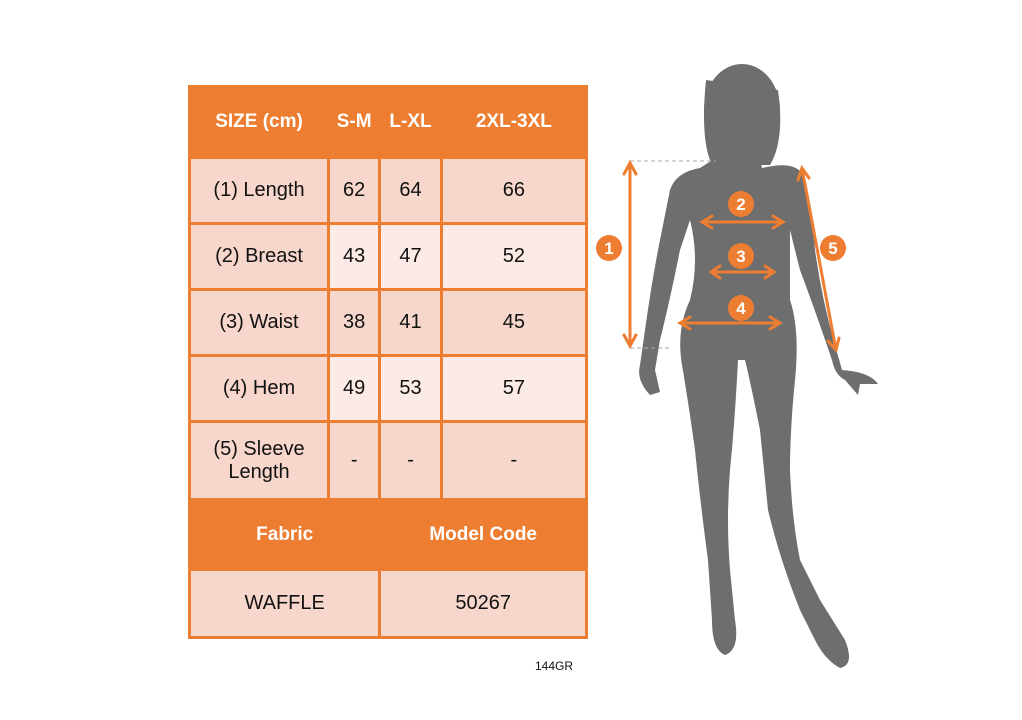 The height and width of the screenshot is (720, 1022). What do you see at coordinates (259, 122) in the screenshot?
I see `size-header-label: SIZE (cm)` at bounding box center [259, 122].